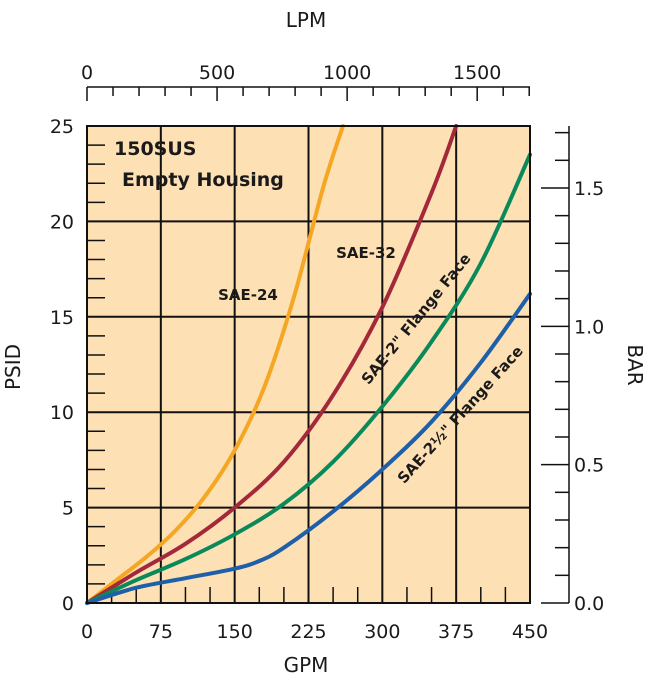  I want to click on top-axis-title: LPM, so click(306, 20).